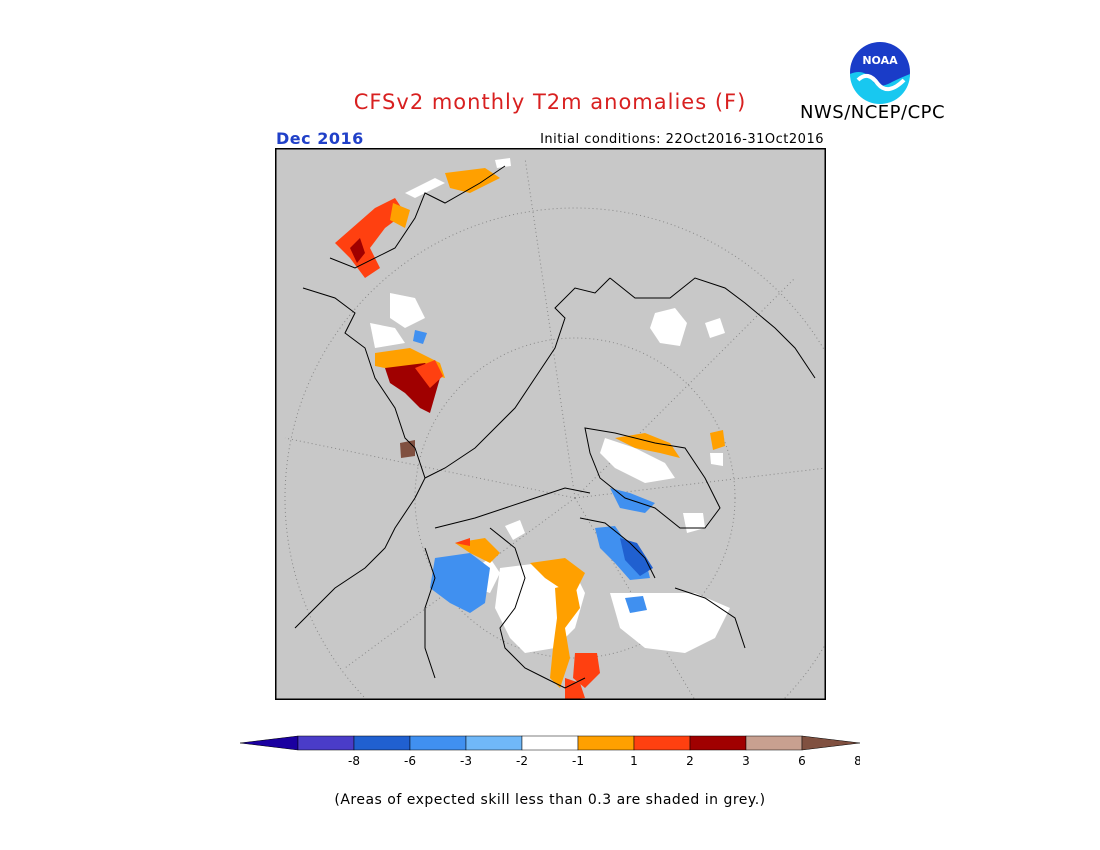 The width and height of the screenshot is (1100, 850). I want to click on colorbar-extend-high, so click(830, 743).